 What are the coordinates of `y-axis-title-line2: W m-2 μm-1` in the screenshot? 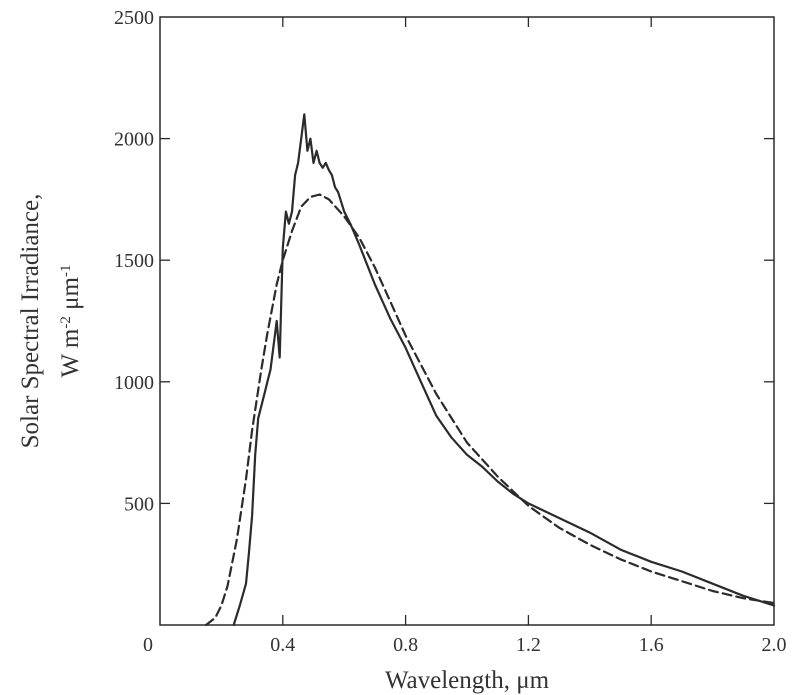 It's located at (70, 321).